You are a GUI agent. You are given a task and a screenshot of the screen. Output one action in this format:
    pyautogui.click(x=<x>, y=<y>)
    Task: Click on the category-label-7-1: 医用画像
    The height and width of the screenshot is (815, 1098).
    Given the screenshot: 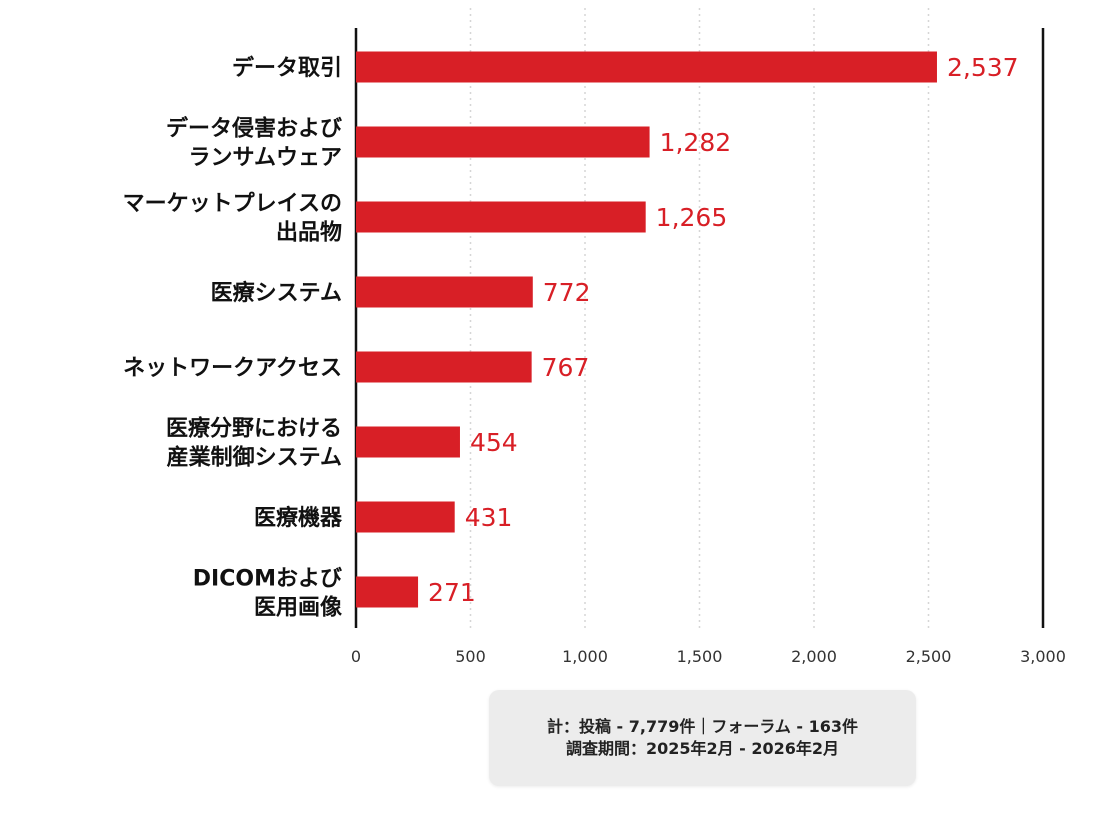 What is the action you would take?
    pyautogui.click(x=298, y=608)
    